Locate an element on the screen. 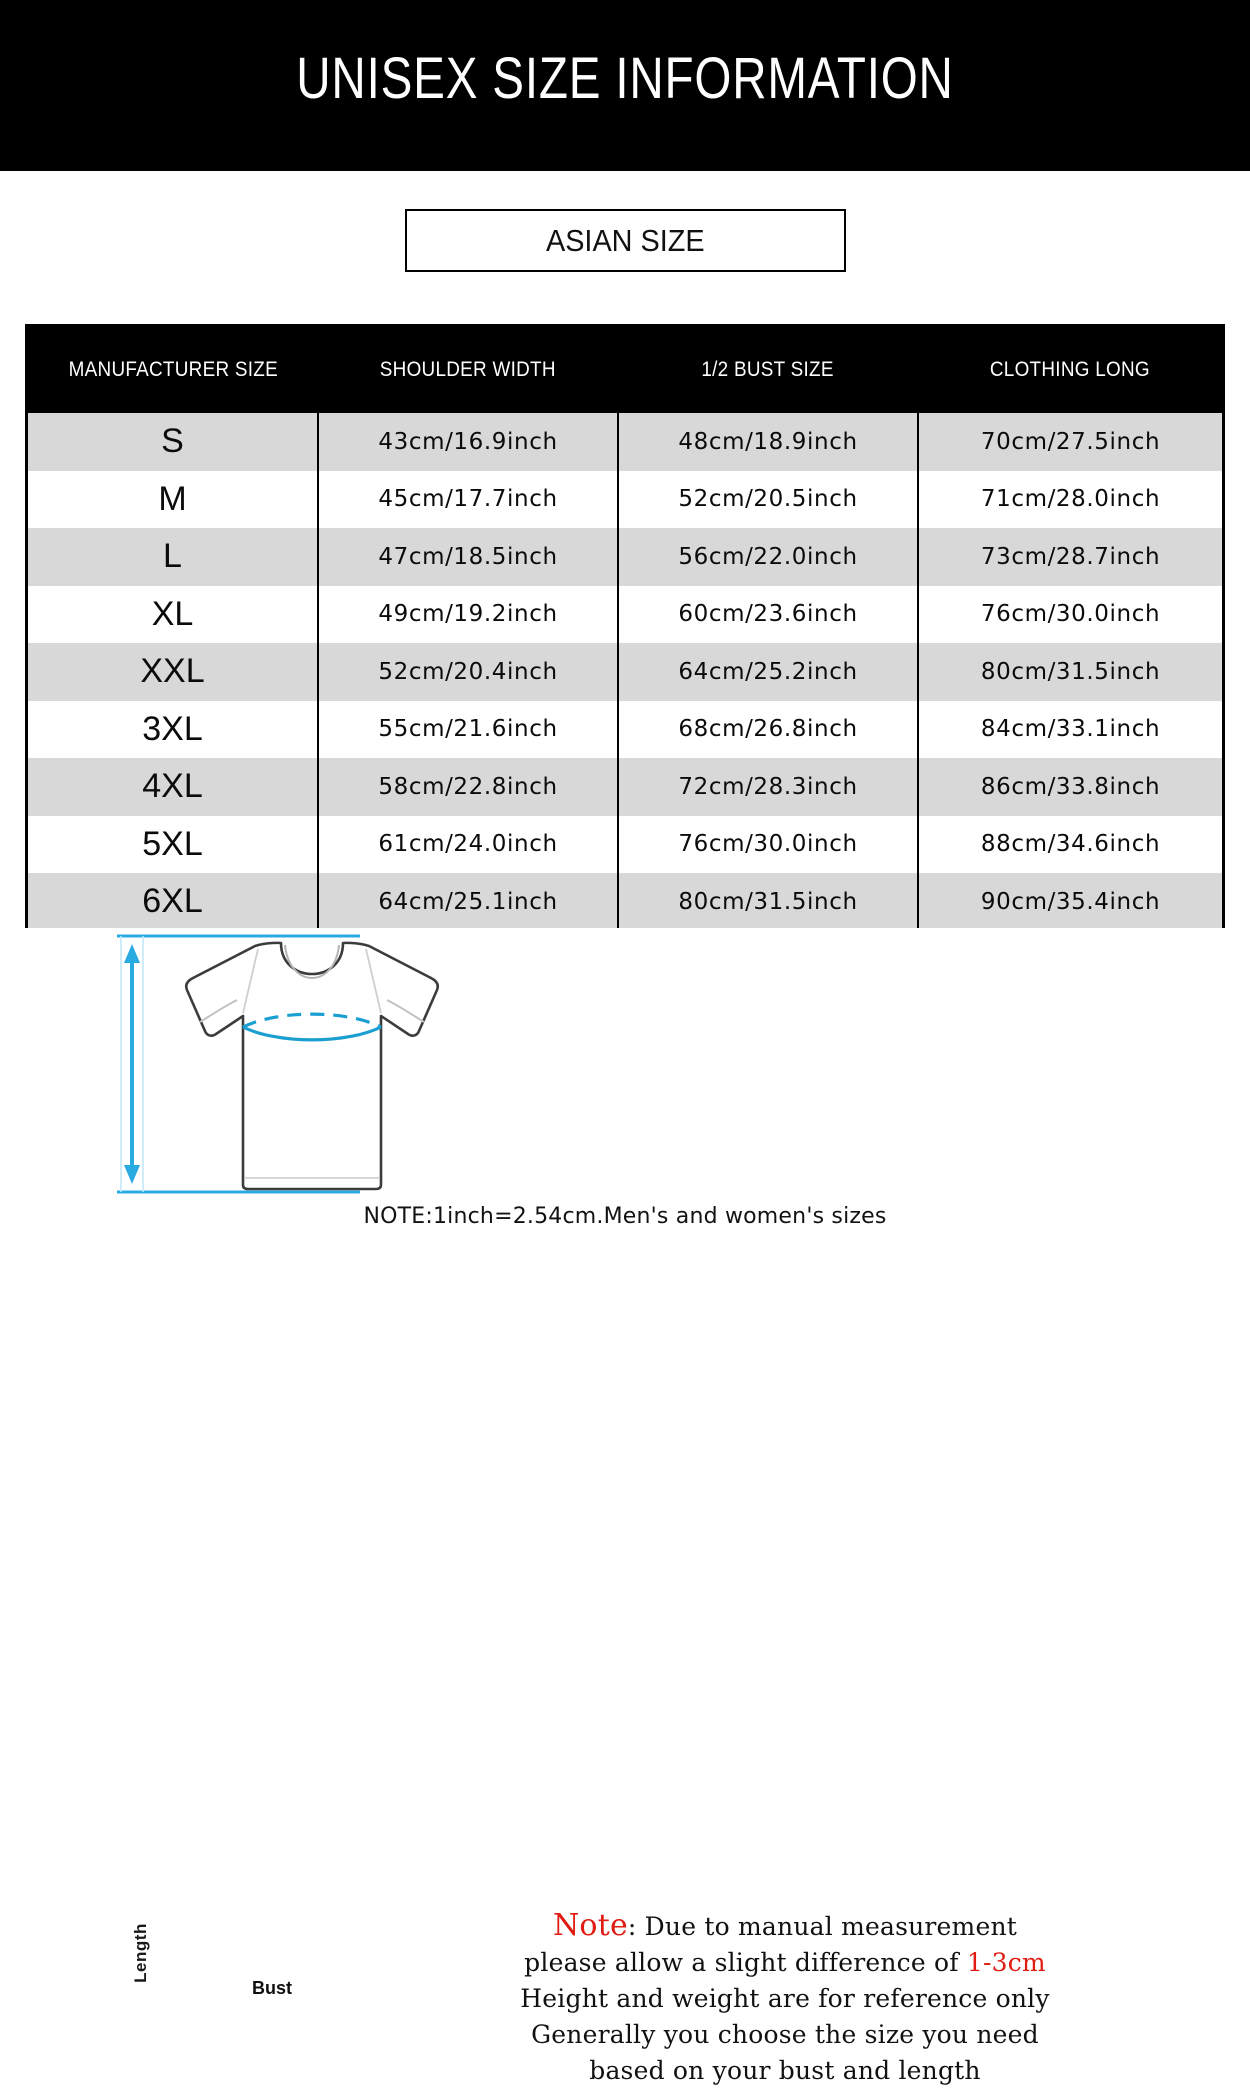  cell-length: 84cm/33.1inch is located at coordinates (1069, 729).